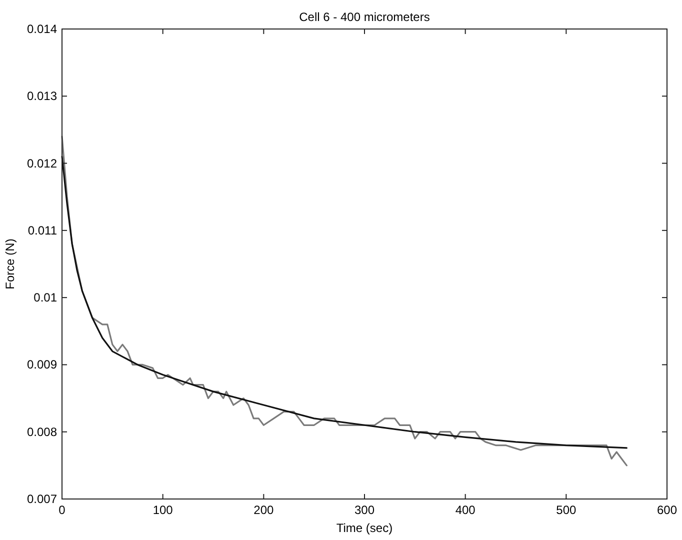  I want to click on x-tick-label: 0, so click(62, 510).